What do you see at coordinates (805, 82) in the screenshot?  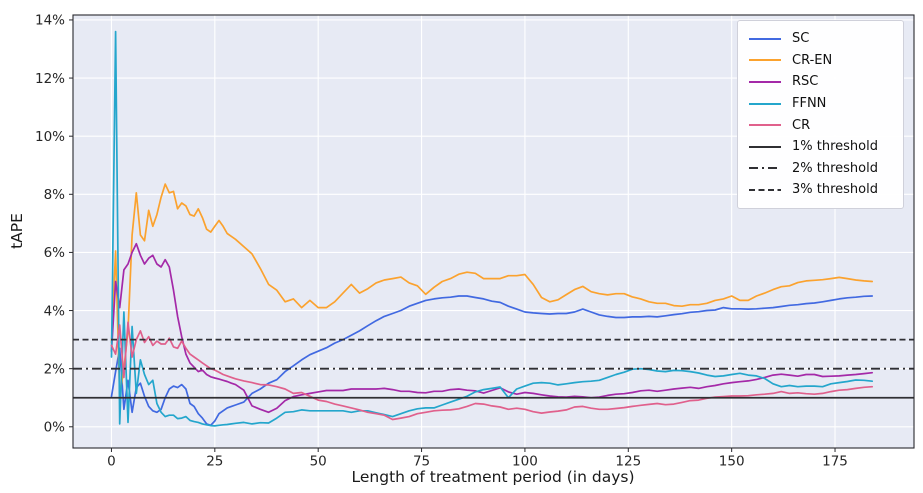 I see `legend-label: RSC` at bounding box center [805, 82].